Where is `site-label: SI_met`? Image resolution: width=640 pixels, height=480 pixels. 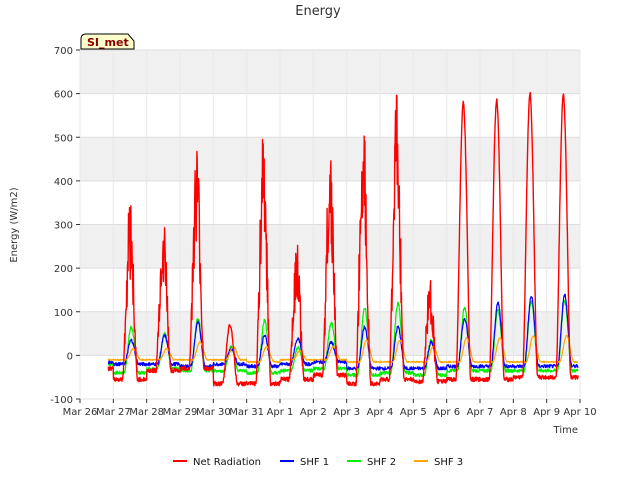 site-label: SI_met is located at coordinates (108, 42).